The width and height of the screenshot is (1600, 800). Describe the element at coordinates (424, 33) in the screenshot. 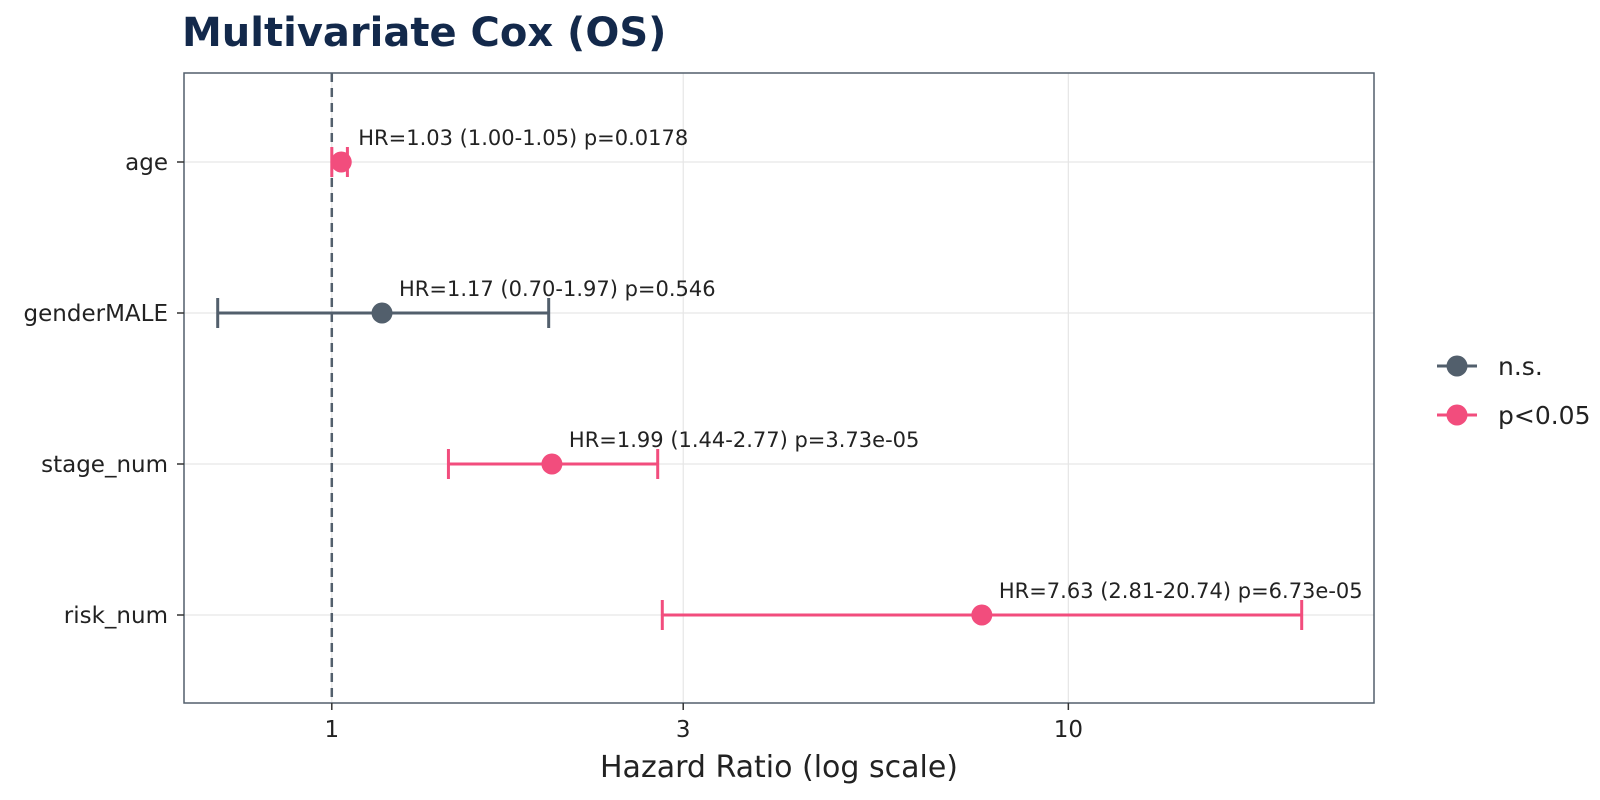

I see `chart-title: Multivariate Cox (OS)` at that location.